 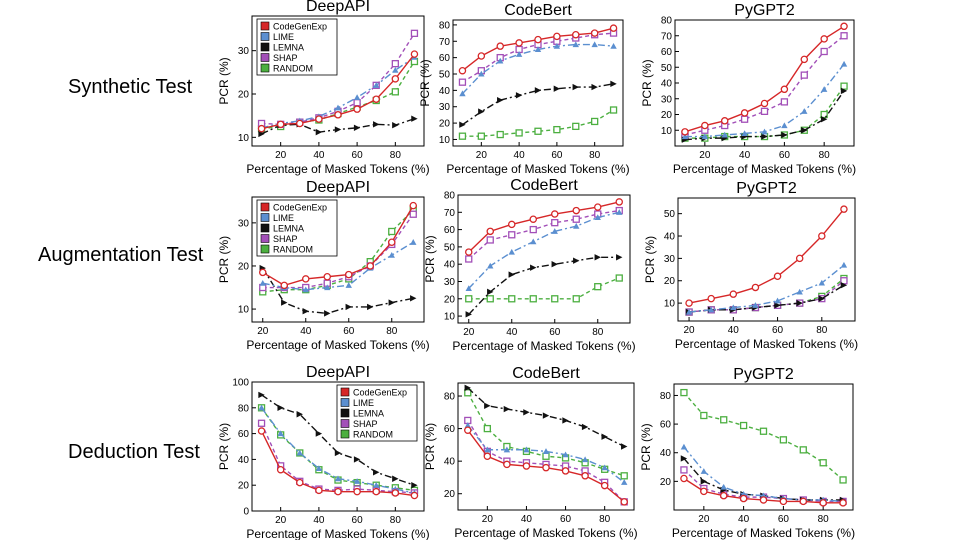 What do you see at coordinates (764, 10) in the screenshot?
I see `chart-title: PyGPT2` at bounding box center [764, 10].